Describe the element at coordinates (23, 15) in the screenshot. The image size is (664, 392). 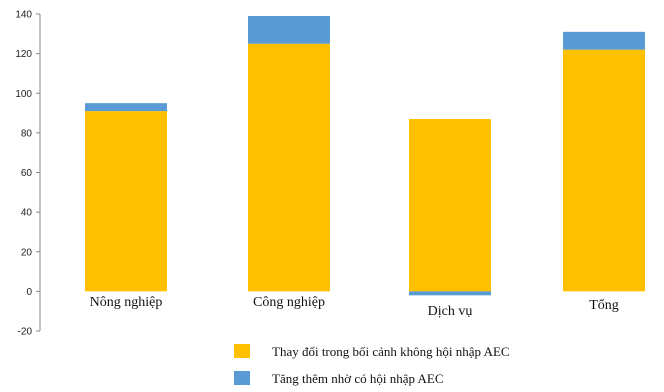
I see `y-tick-label: 140` at that location.